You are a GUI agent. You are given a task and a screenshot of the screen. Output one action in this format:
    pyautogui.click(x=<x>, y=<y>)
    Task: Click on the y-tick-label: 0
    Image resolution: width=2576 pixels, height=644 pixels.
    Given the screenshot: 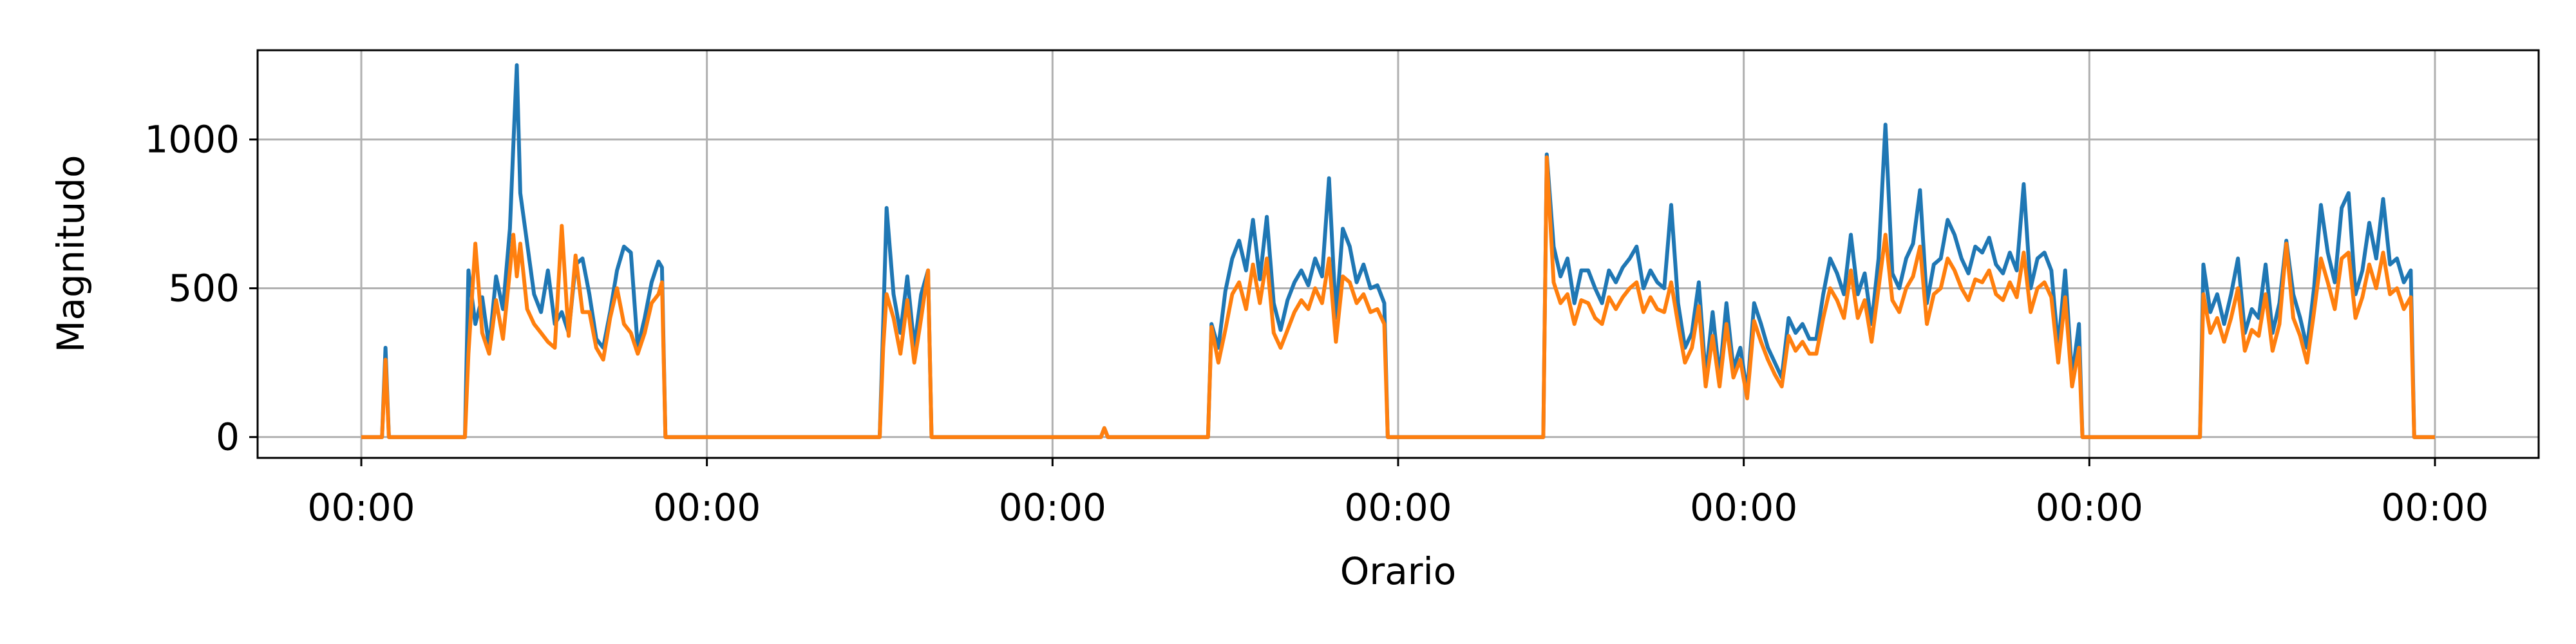 What is the action you would take?
    pyautogui.click(x=228, y=437)
    